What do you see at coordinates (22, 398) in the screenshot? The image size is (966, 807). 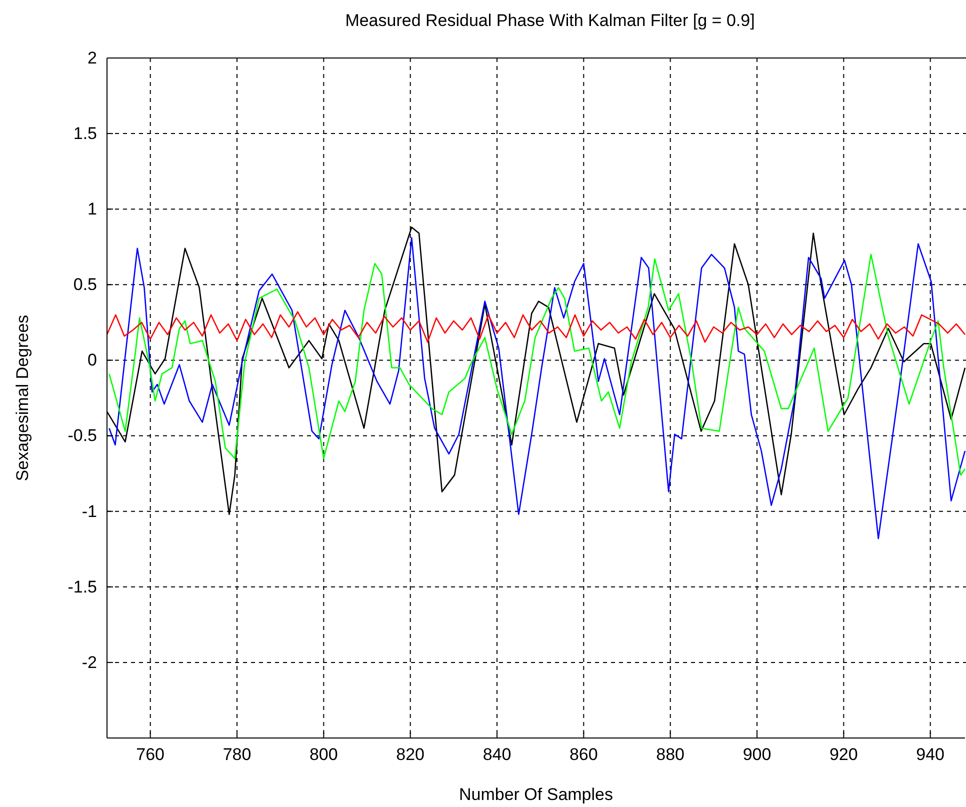 I see `y-axis-title: Sexagesimal Degrees` at bounding box center [22, 398].